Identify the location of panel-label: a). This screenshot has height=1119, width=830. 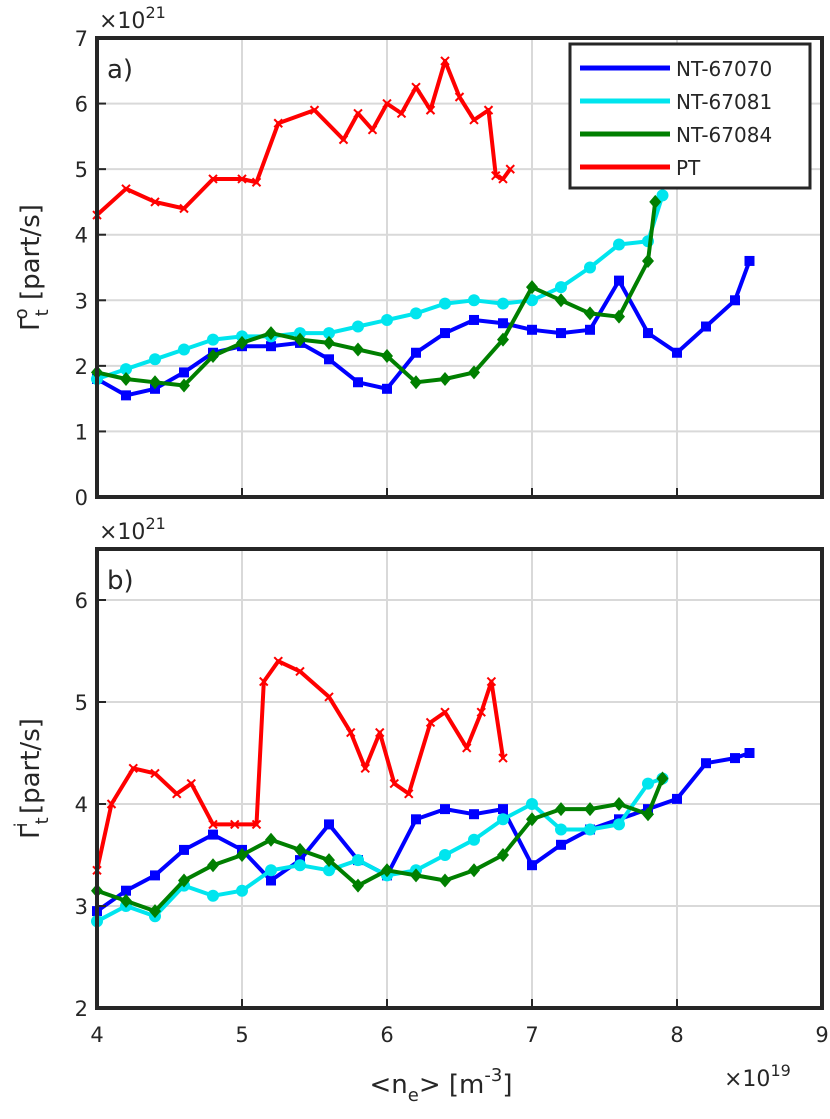
(120, 70).